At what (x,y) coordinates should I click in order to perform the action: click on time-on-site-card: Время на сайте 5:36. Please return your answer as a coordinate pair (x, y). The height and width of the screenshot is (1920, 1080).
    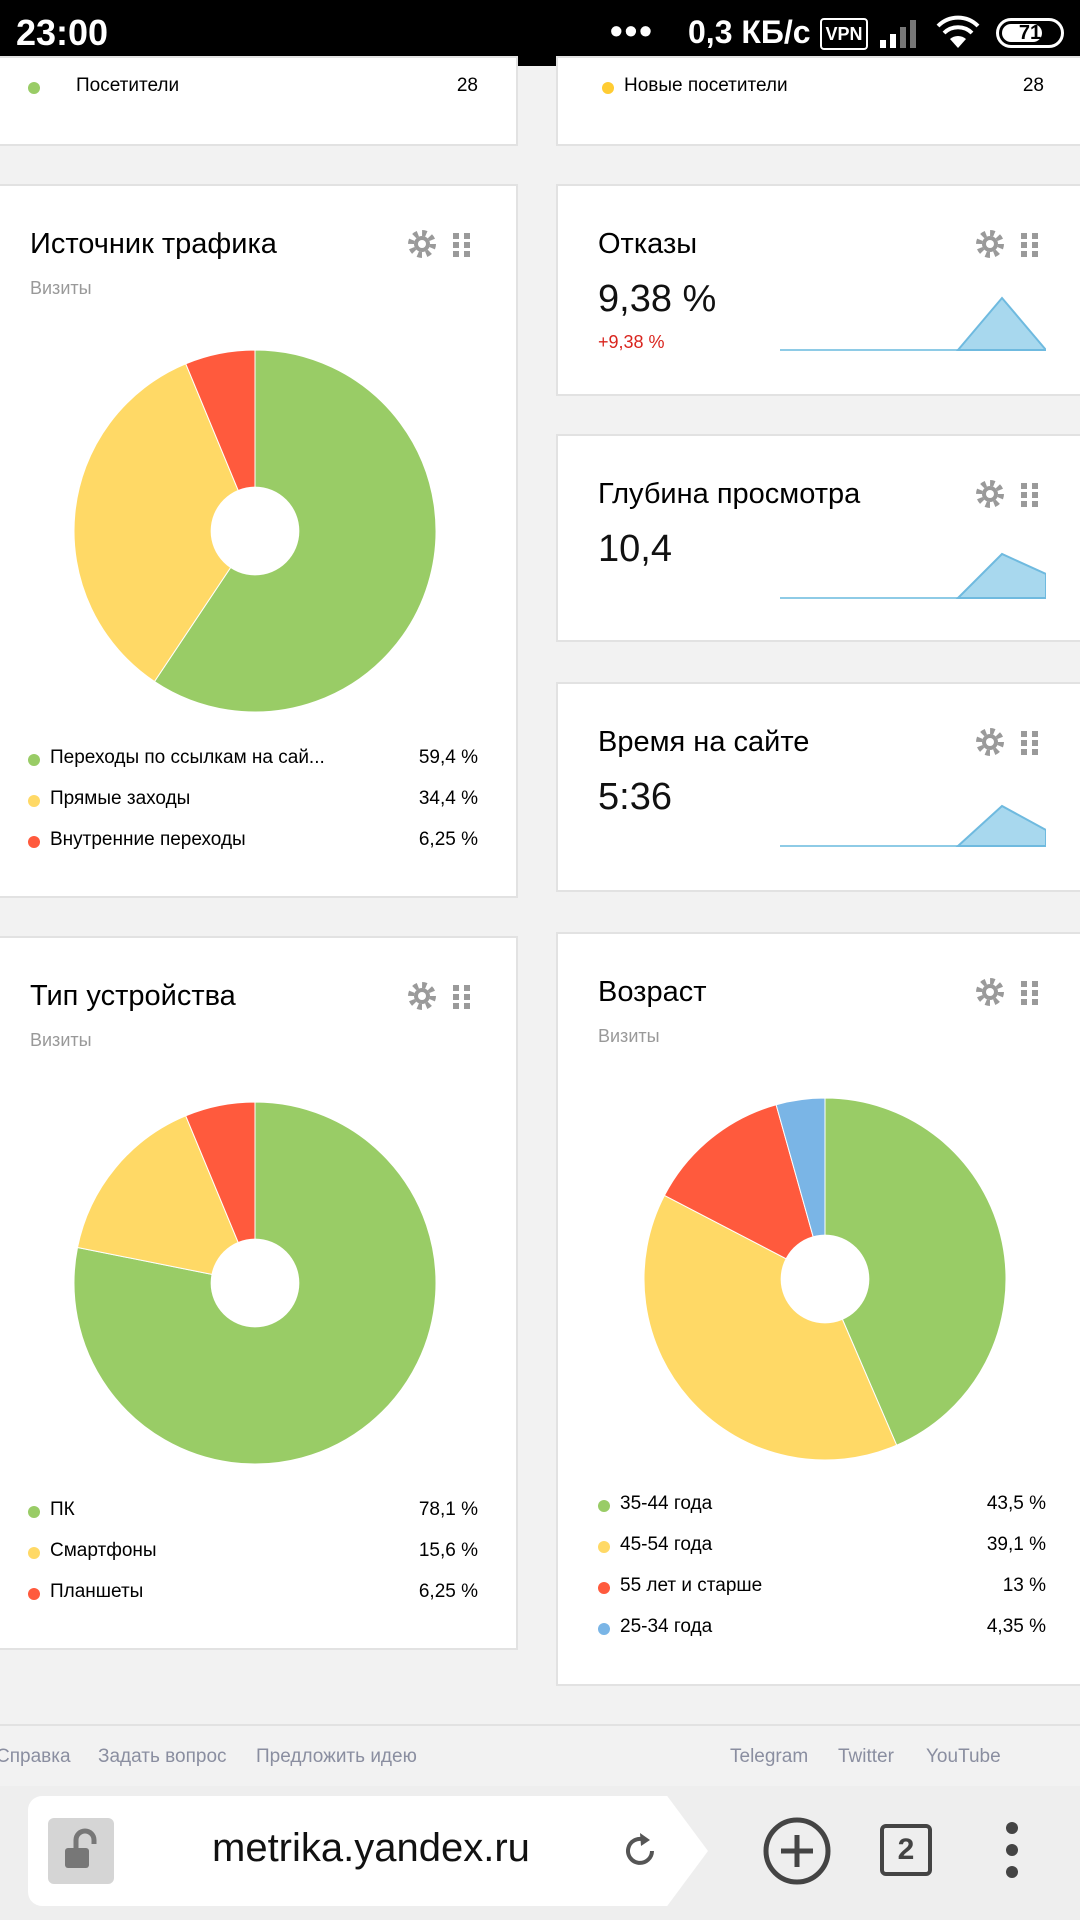
    Looking at the image, I should click on (818, 787).